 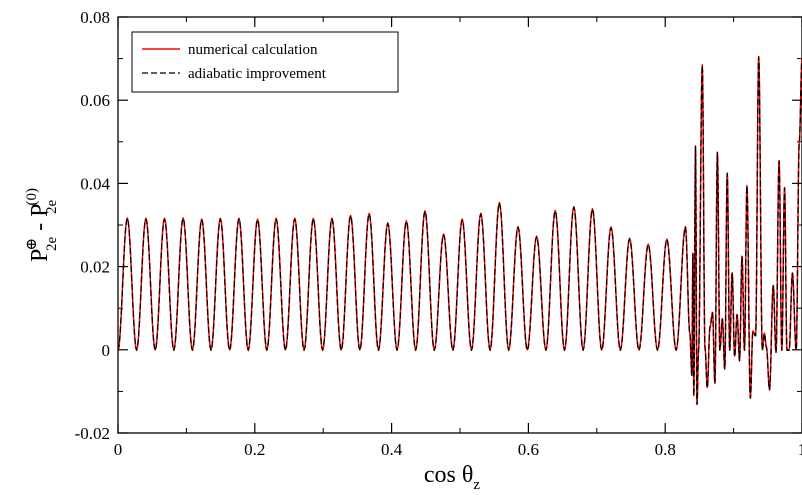 I want to click on y-title-sub1: 2e, so click(x=52, y=244).